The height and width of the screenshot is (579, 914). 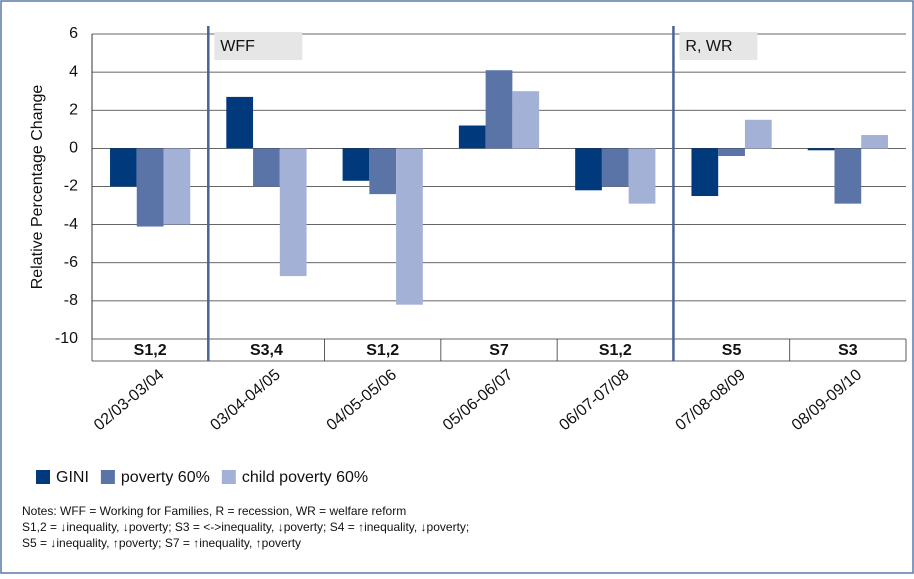 What do you see at coordinates (37, 187) in the screenshot?
I see `y-axis-label: Relative Percentage Change` at bounding box center [37, 187].